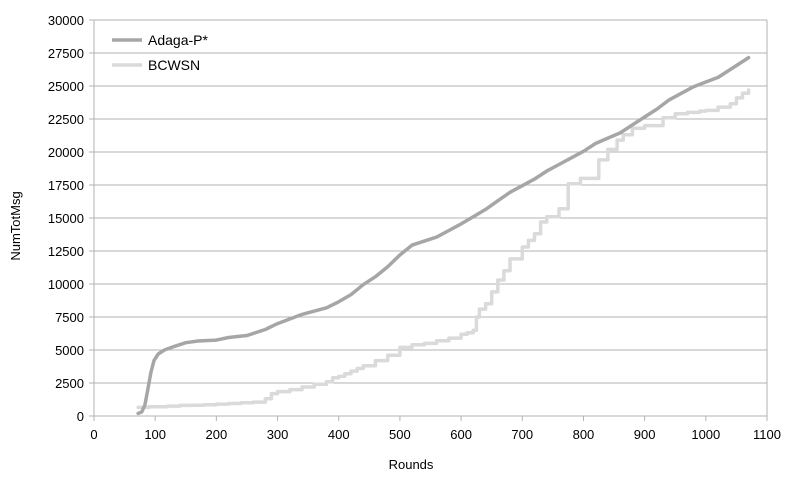  I want to click on x-tick-label: 700, so click(522, 434).